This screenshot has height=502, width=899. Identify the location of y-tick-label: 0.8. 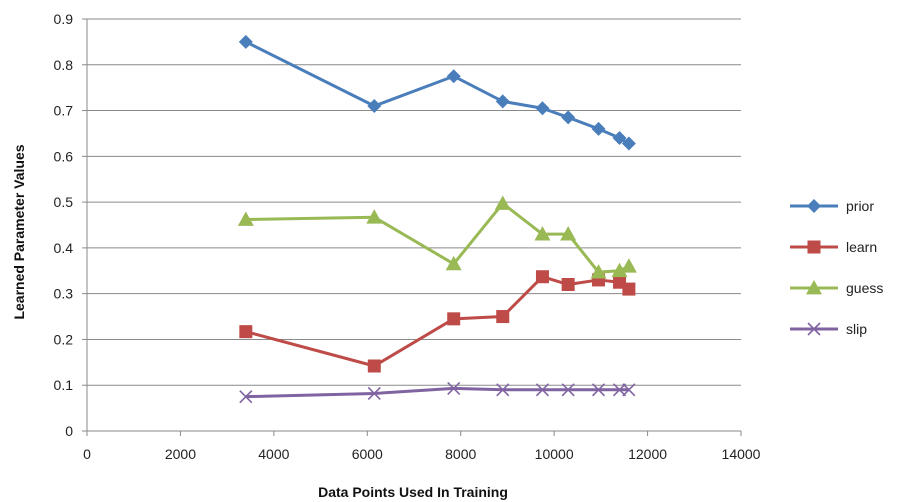
(64, 65).